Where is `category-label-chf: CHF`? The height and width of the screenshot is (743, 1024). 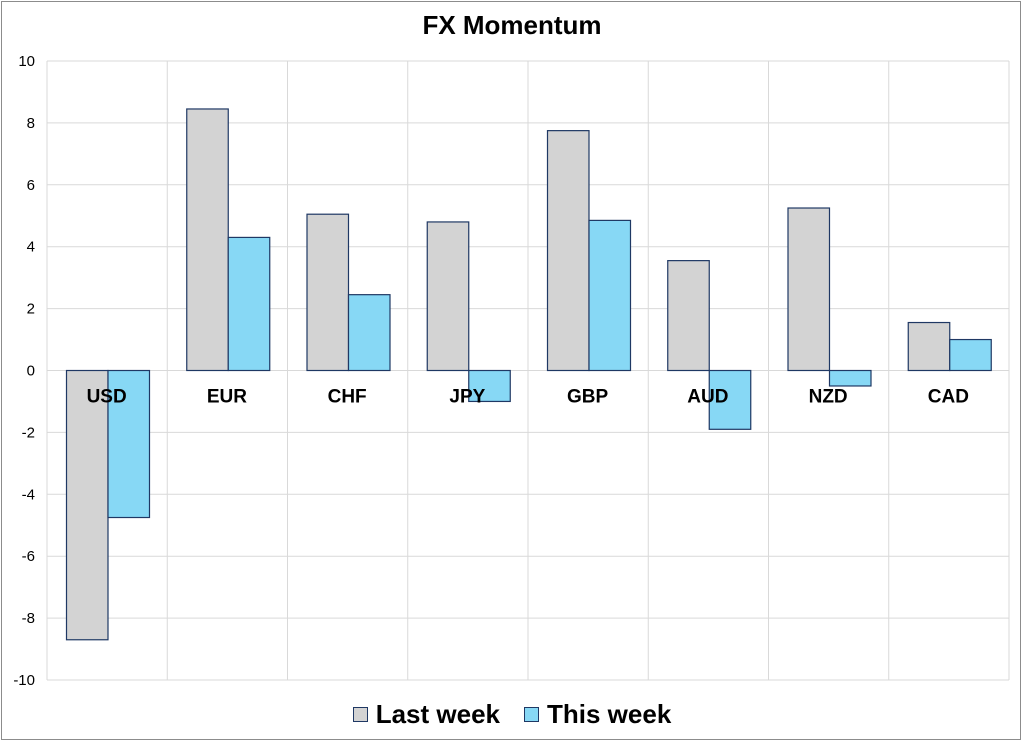
category-label-chf: CHF is located at coordinates (347, 397).